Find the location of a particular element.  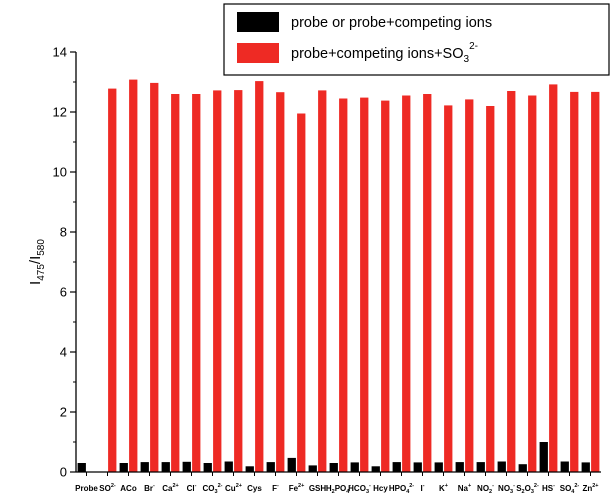

x-tick-label: Hcy is located at coordinates (380, 488).